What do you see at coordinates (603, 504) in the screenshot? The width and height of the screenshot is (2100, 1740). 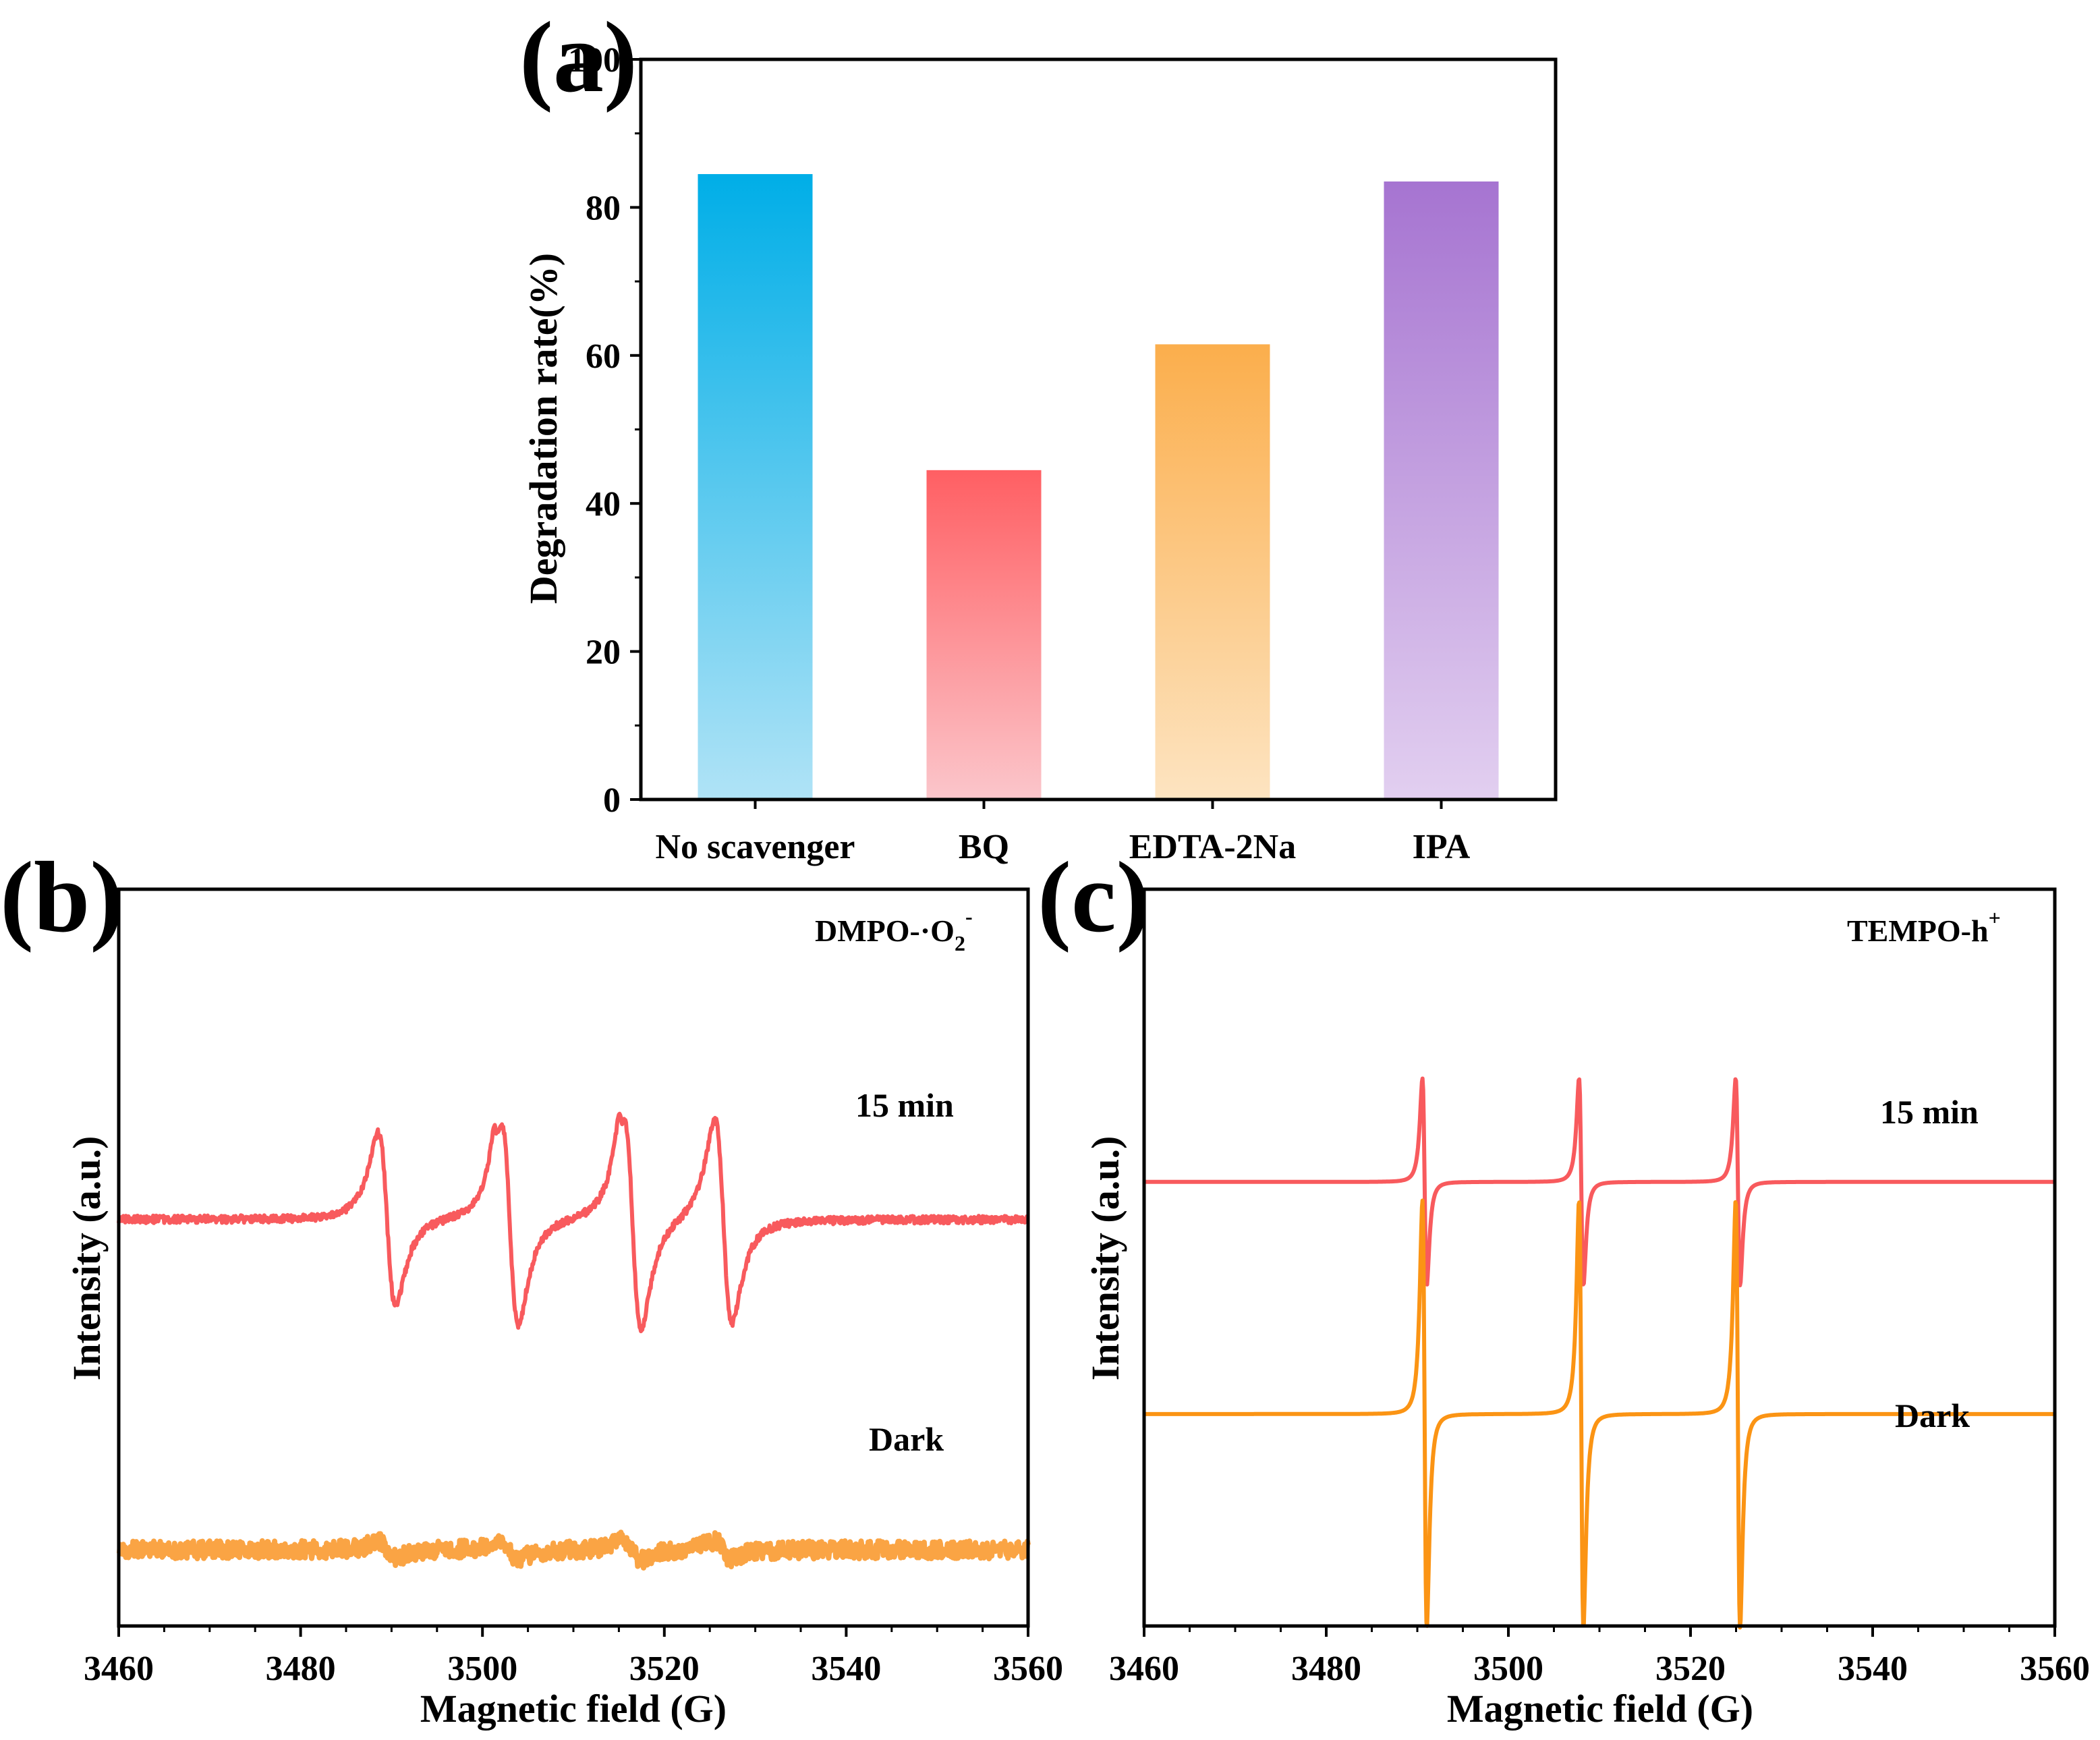 I see `y-tick-label: 40` at bounding box center [603, 504].